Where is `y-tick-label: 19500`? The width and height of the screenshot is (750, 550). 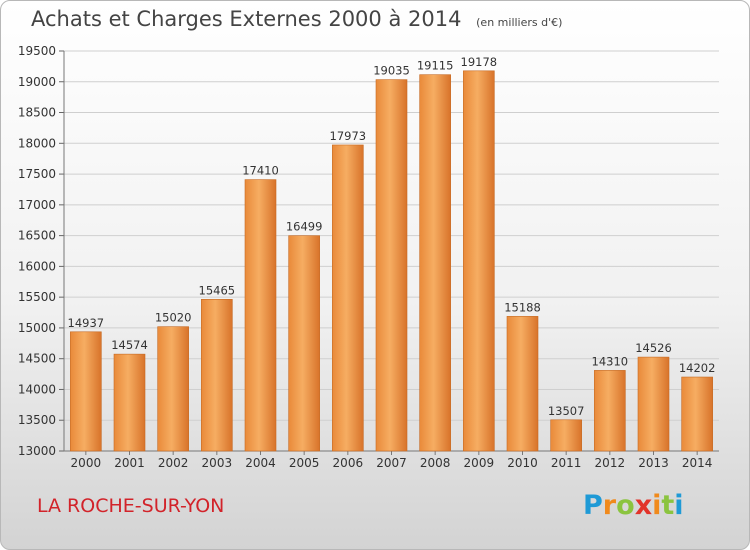
y-tick-label: 19500 is located at coordinates (37, 51).